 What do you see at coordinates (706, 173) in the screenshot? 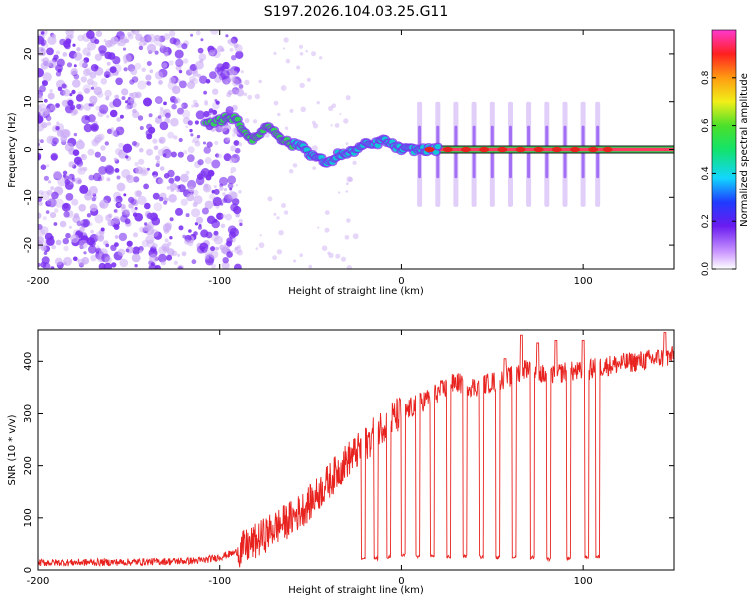
I see `colorbar-tick-label: 0.4` at bounding box center [706, 173].